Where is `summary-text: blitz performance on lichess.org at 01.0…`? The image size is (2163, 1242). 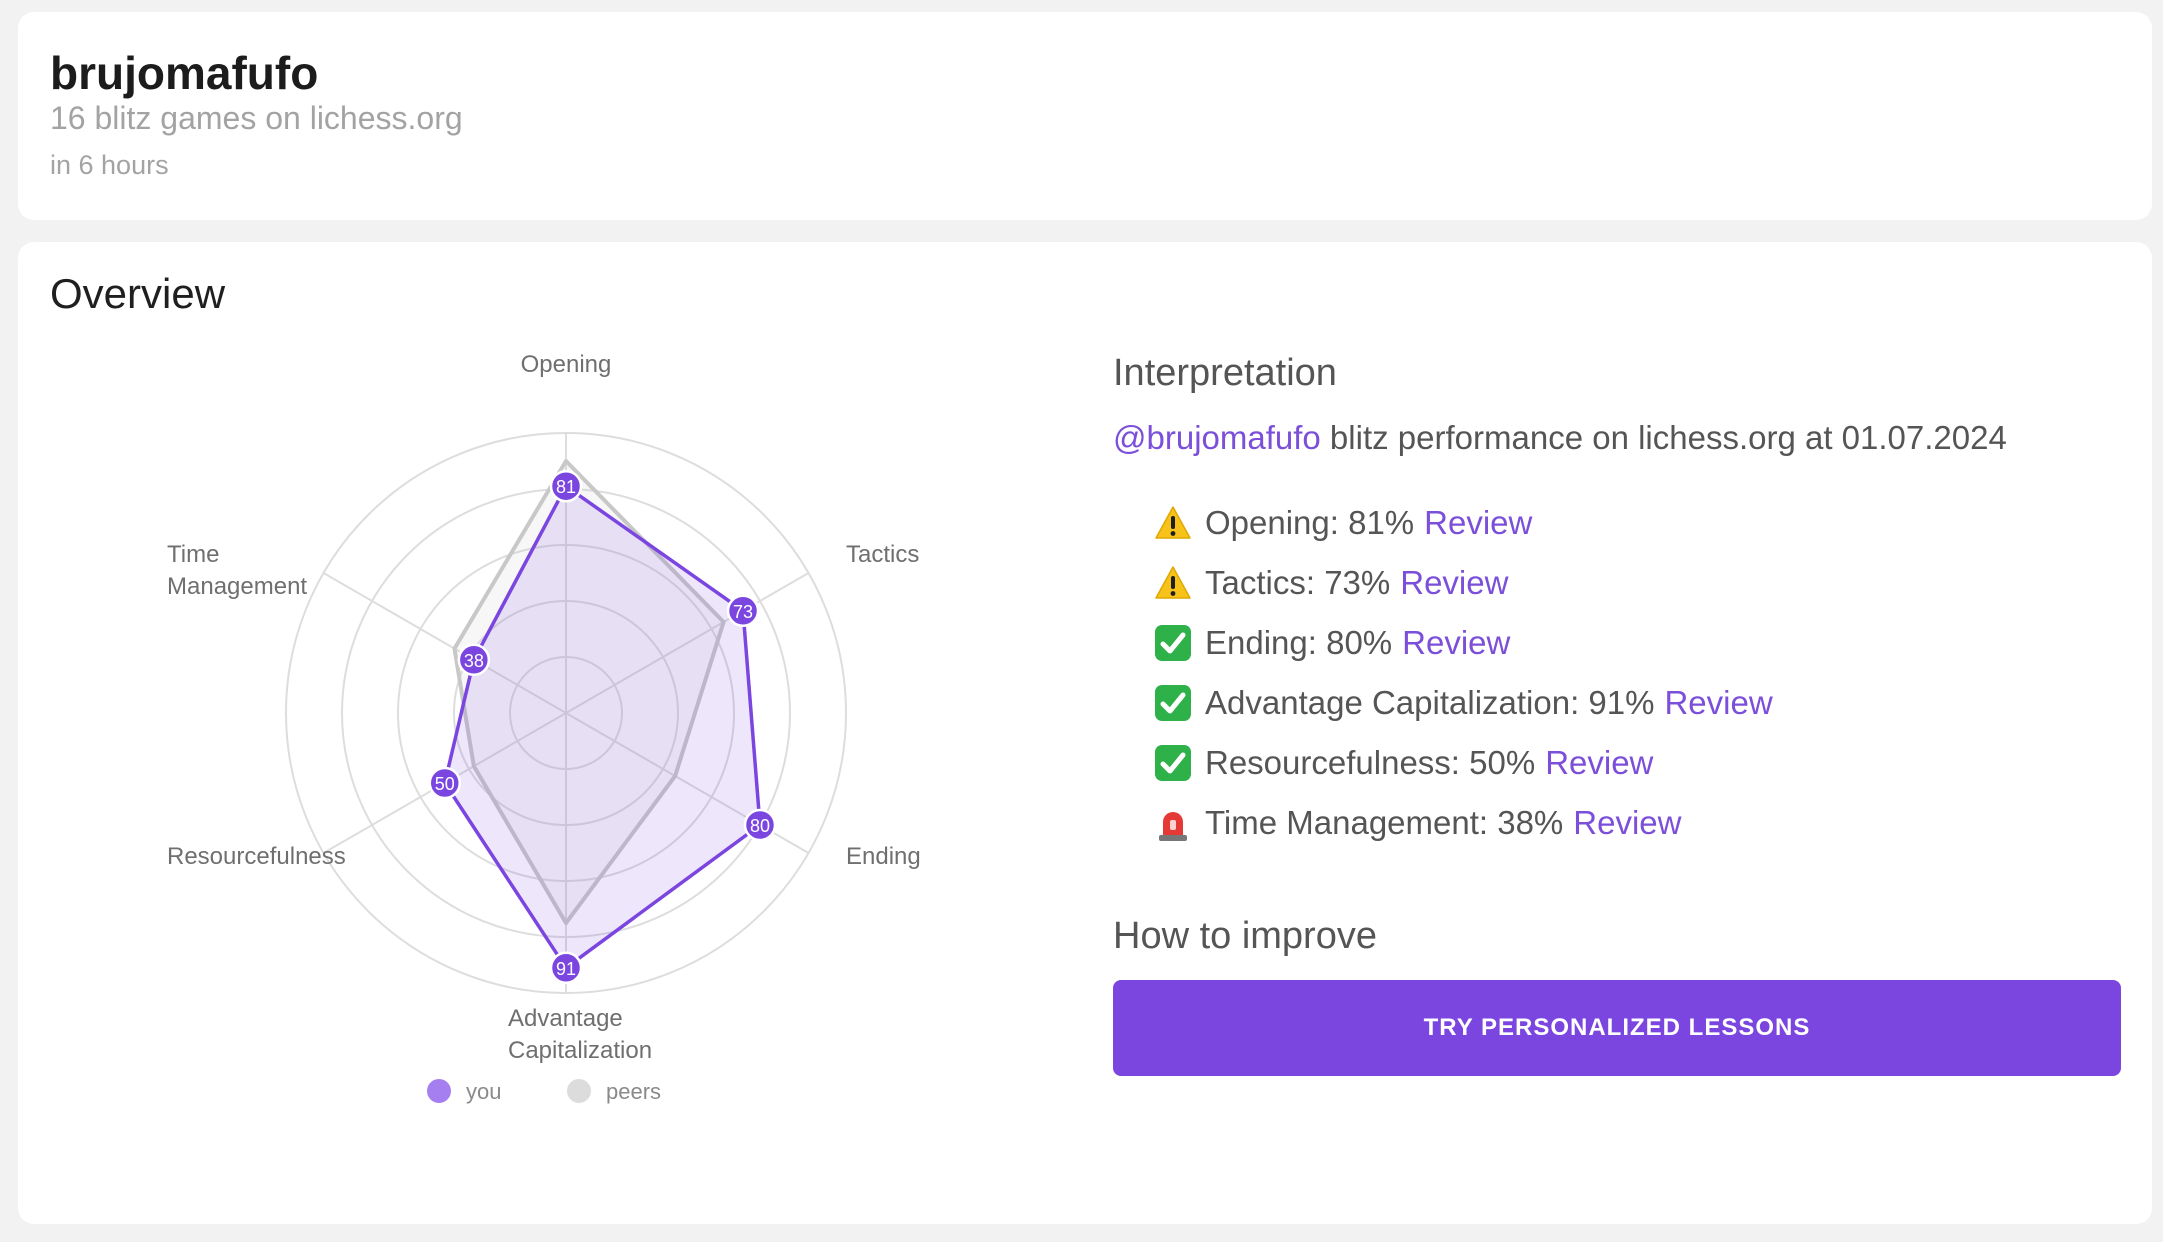
summary-text: blitz performance on lichess.org at 01.0… is located at coordinates (1663, 437).